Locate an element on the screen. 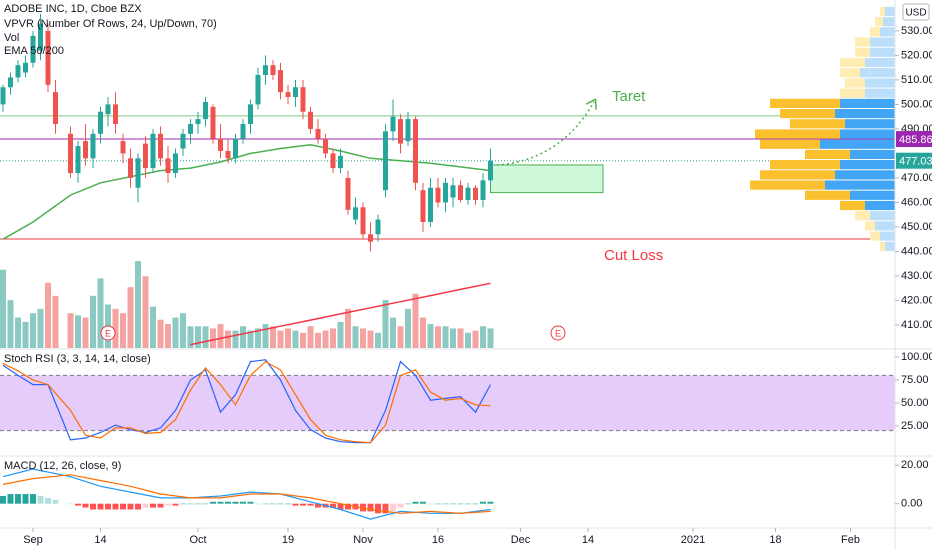  macd-line is located at coordinates (246, 494).